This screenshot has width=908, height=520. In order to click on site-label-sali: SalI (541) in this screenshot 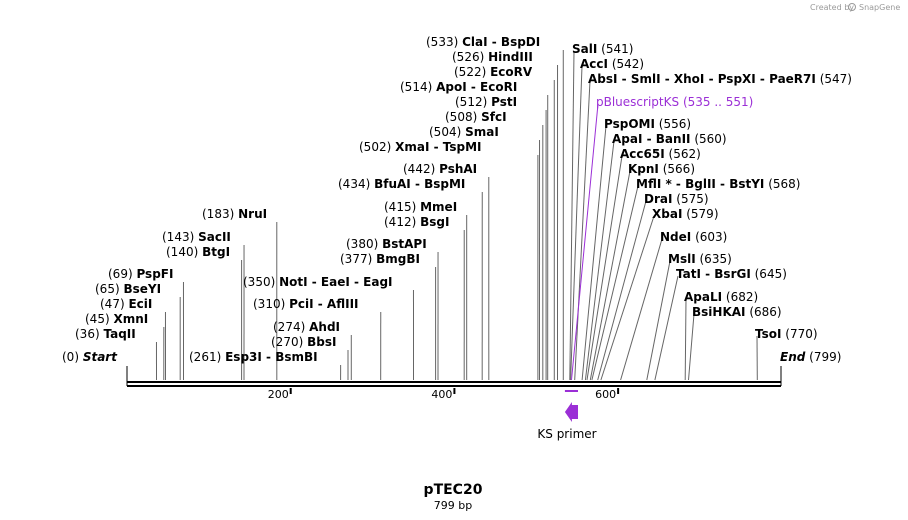, I will do `click(602, 49)`.